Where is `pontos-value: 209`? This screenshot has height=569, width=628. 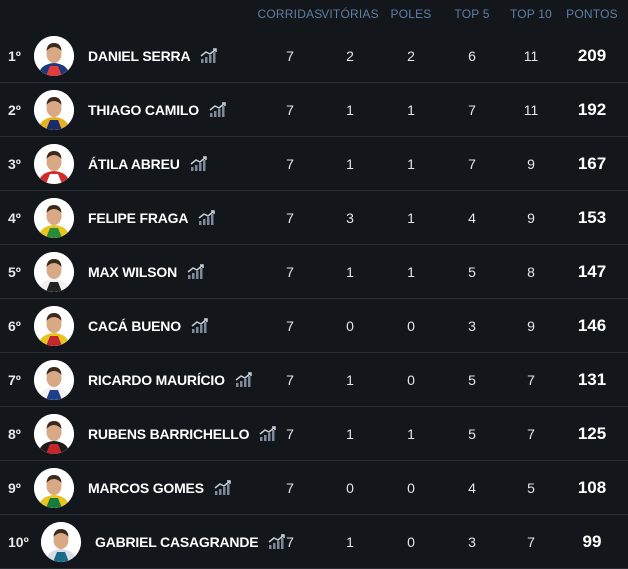
pontos-value: 209 is located at coordinates (592, 55).